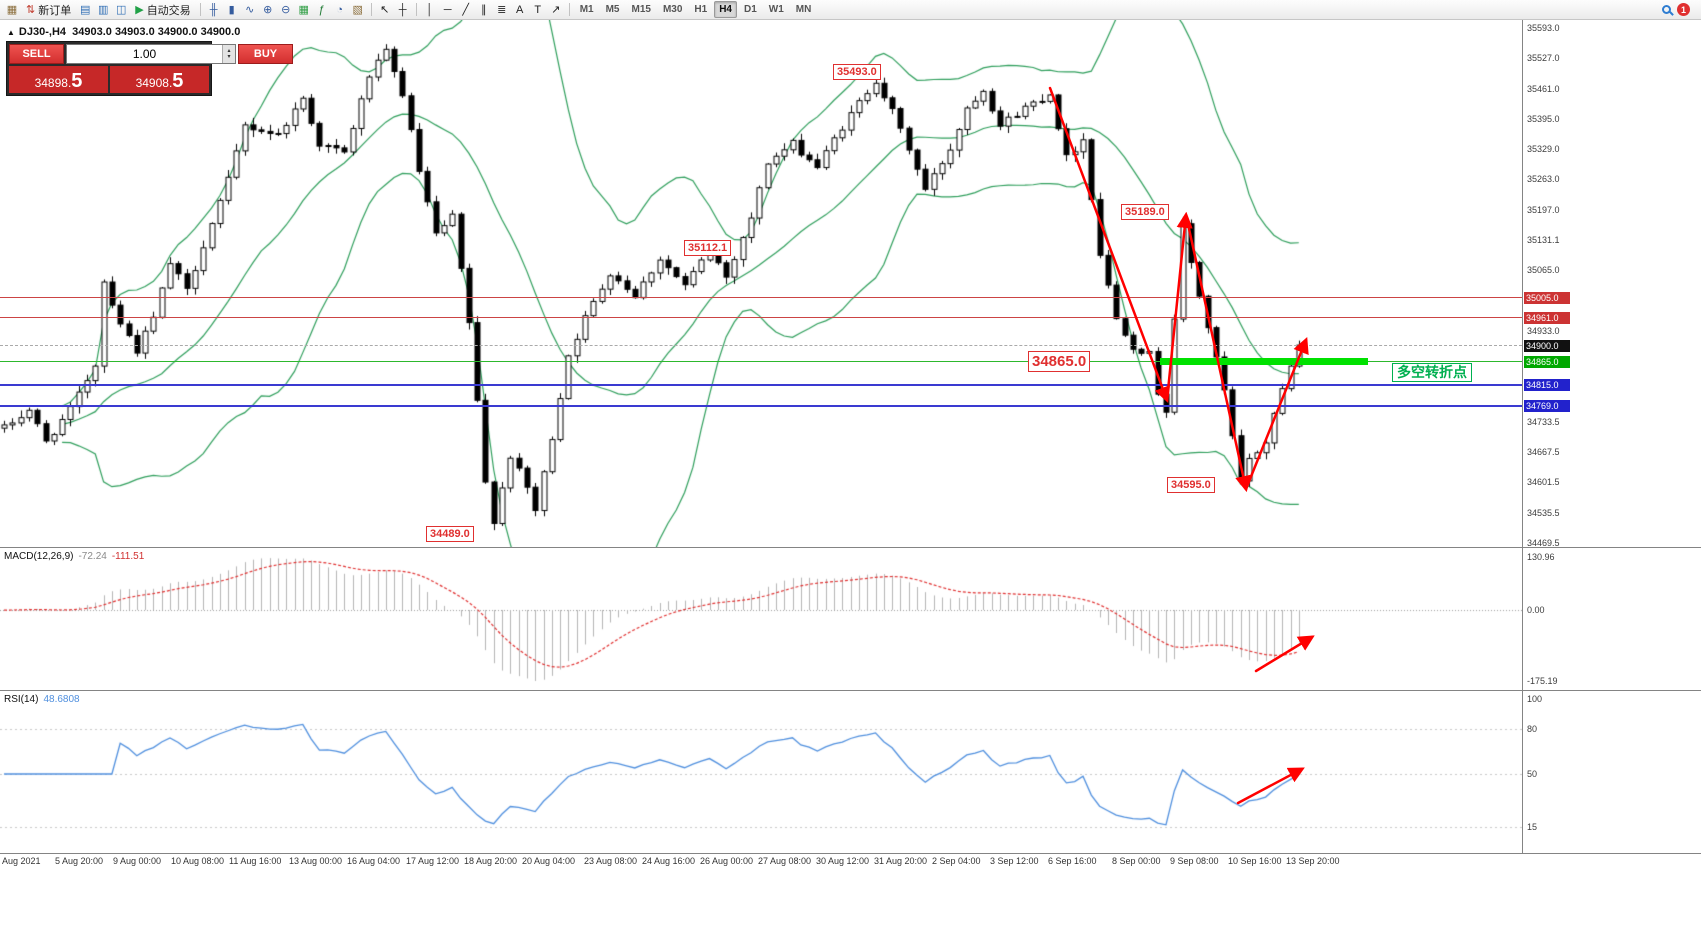 Image resolution: width=1701 pixels, height=944 pixels. I want to click on time-axis-label: 23 Aug 08:00, so click(611, 861).